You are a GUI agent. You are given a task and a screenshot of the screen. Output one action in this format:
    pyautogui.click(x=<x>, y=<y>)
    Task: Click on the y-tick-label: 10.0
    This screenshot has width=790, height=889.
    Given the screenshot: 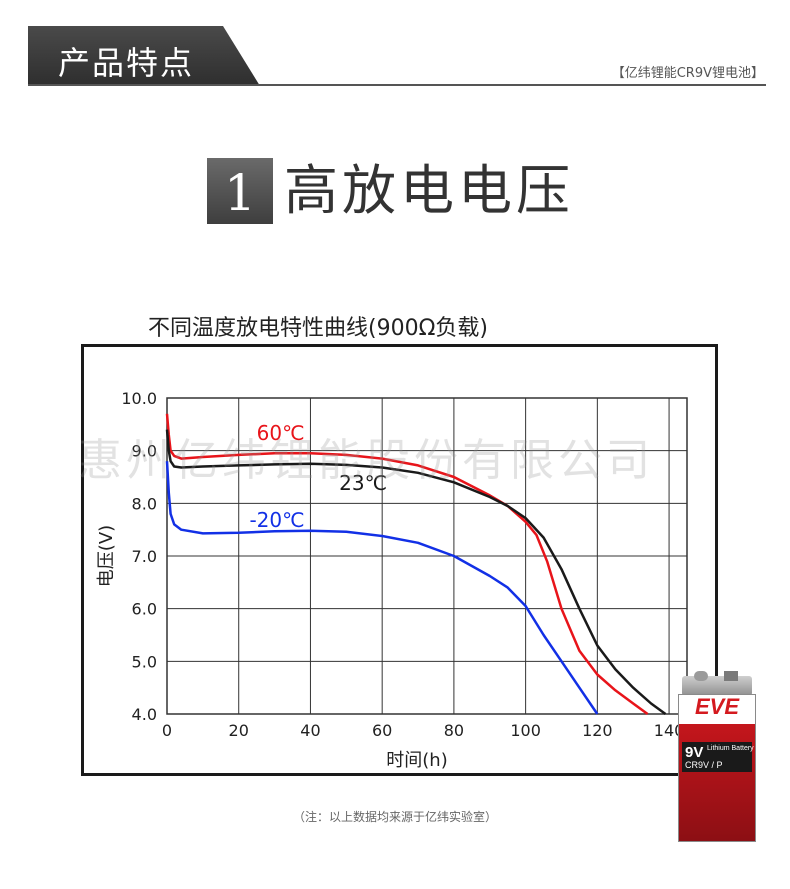 What is the action you would take?
    pyautogui.click(x=139, y=398)
    